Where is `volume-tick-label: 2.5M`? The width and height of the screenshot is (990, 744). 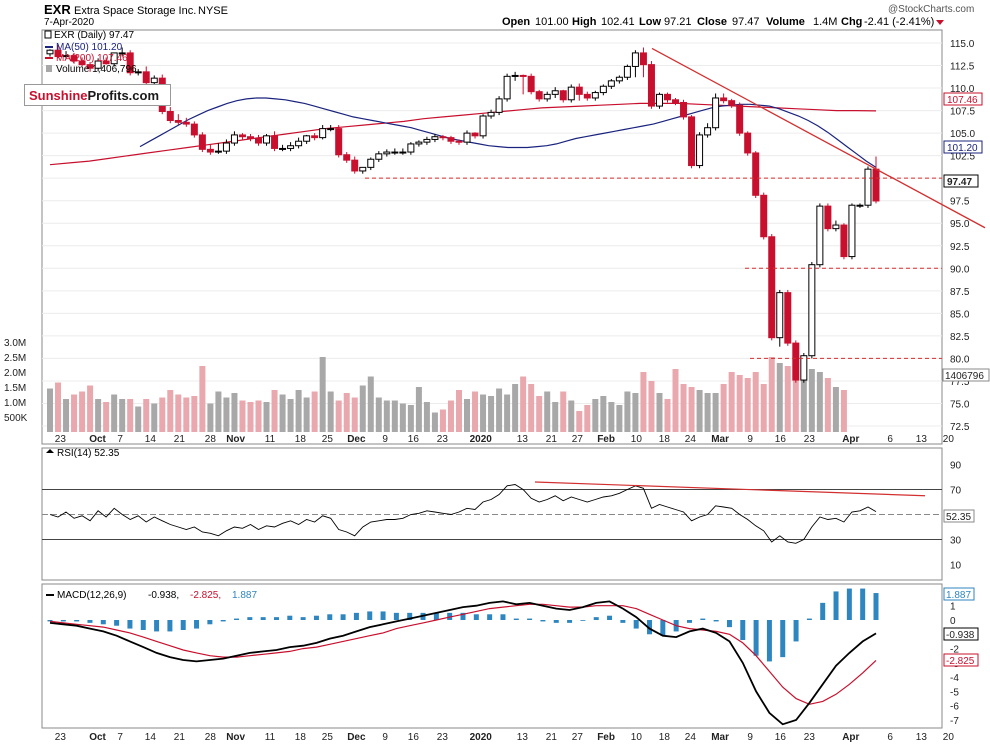
volume-tick-label: 2.5M is located at coordinates (15, 358).